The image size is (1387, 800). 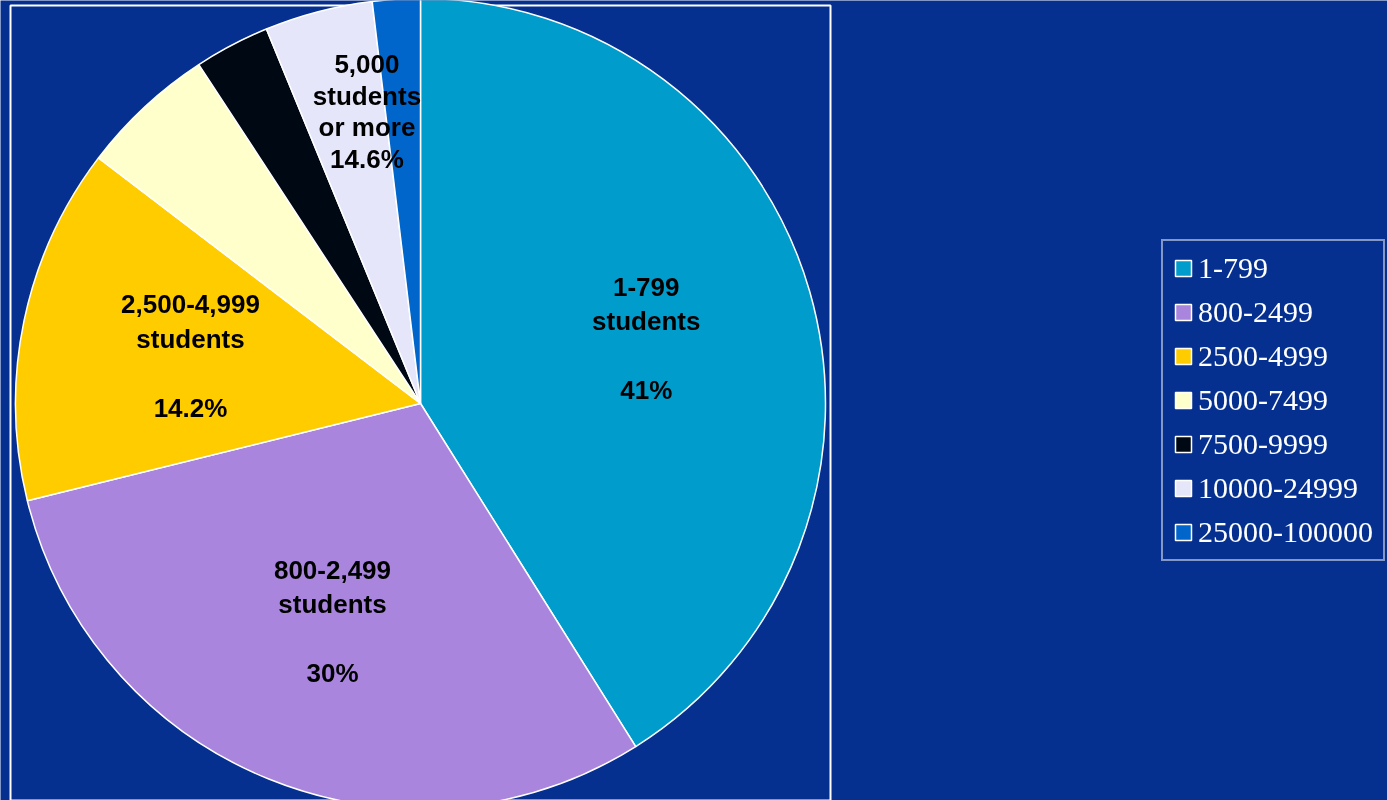 What do you see at coordinates (1278, 488) in the screenshot?
I see `legend-label: 10000-24999` at bounding box center [1278, 488].